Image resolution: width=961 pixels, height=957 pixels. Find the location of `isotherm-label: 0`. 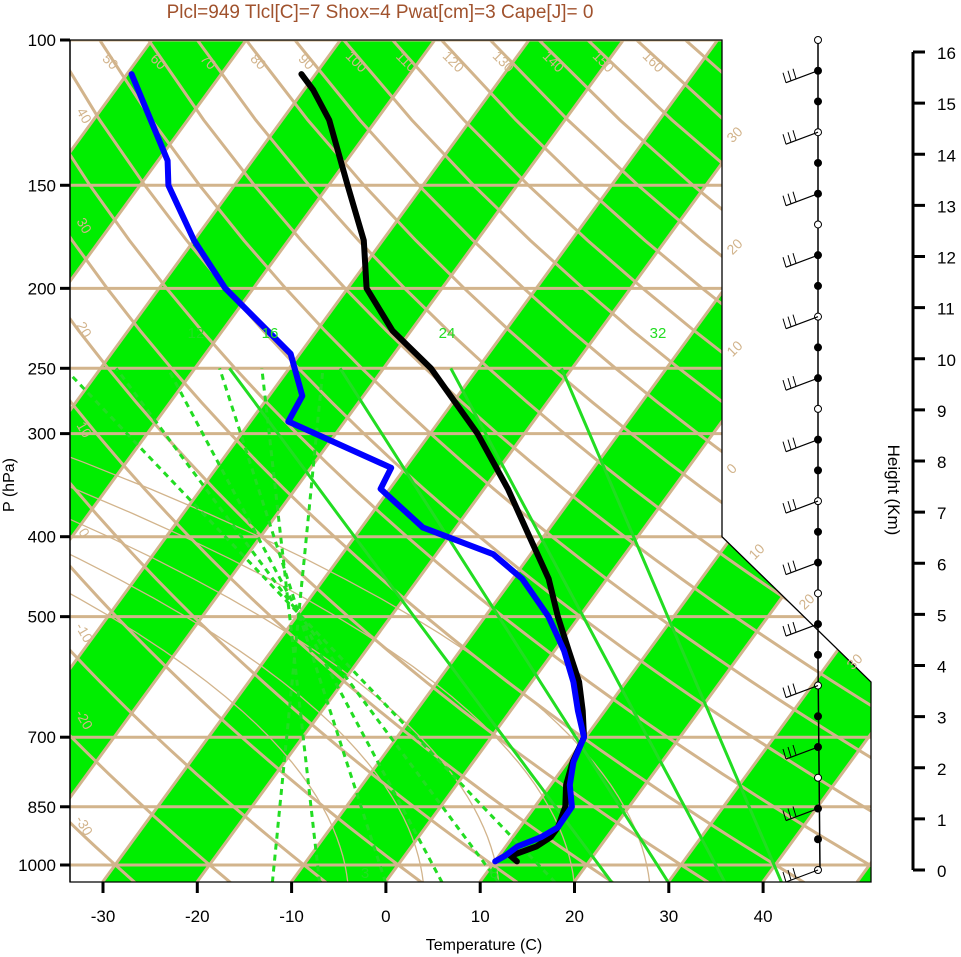

isotherm-label: 0 is located at coordinates (731, 468).